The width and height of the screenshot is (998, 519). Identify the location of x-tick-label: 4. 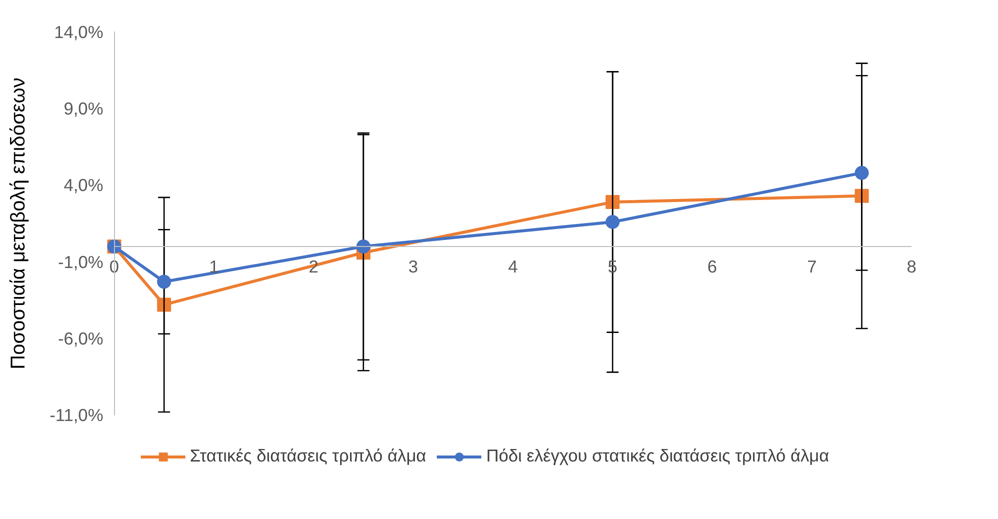
(513, 266).